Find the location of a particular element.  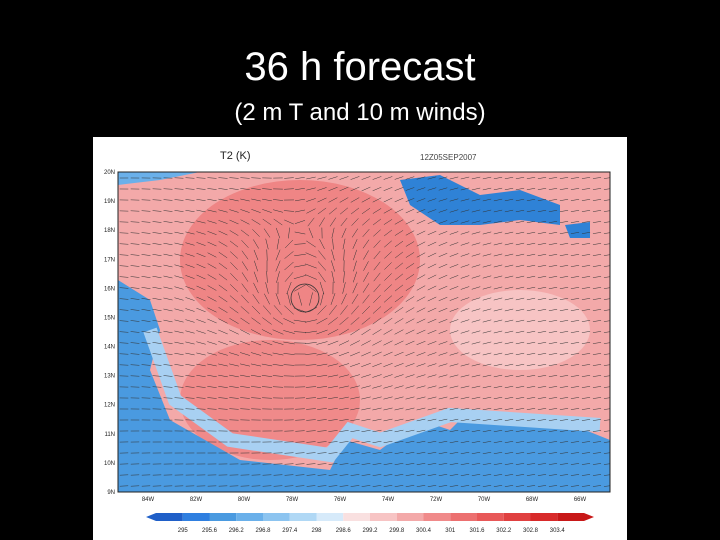

lat-label: 12N is located at coordinates (109, 406).